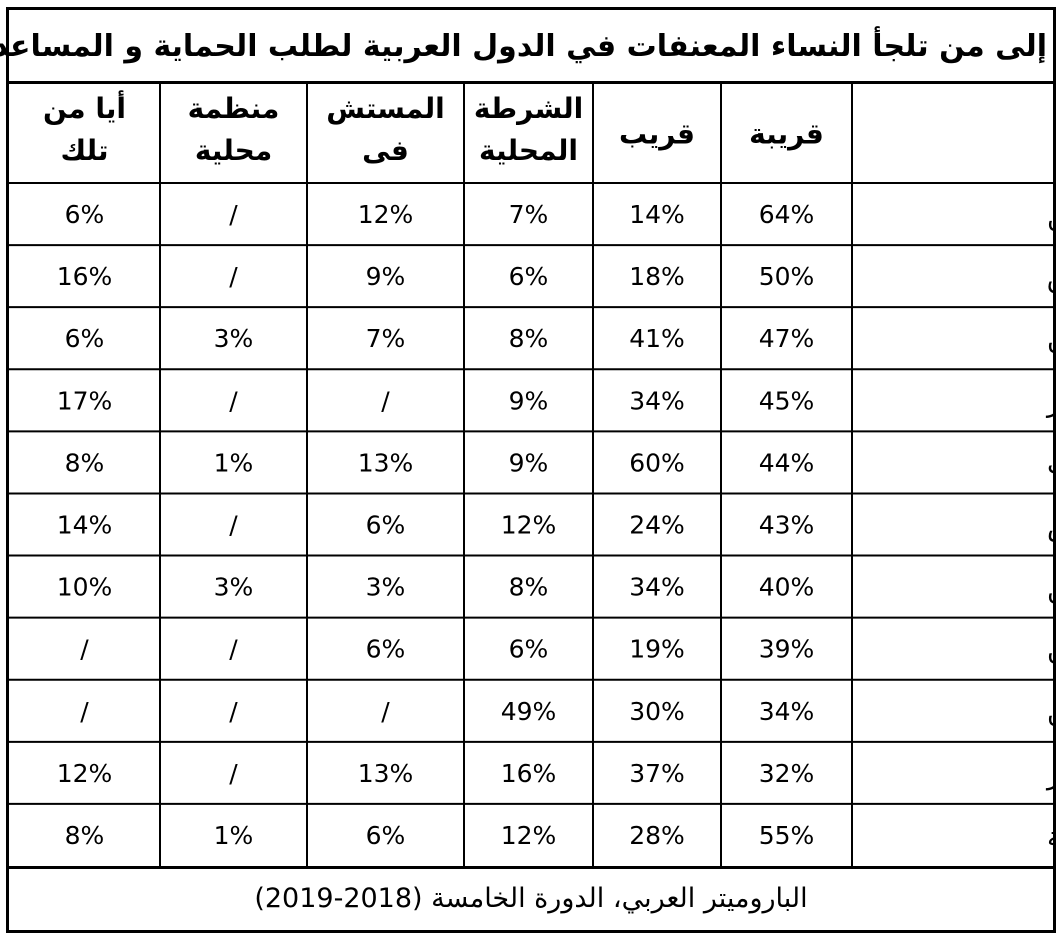 The image size is (1064, 938). Describe the element at coordinates (1050, 216) in the screenshot. I see `row-label: فلسطين` at that location.